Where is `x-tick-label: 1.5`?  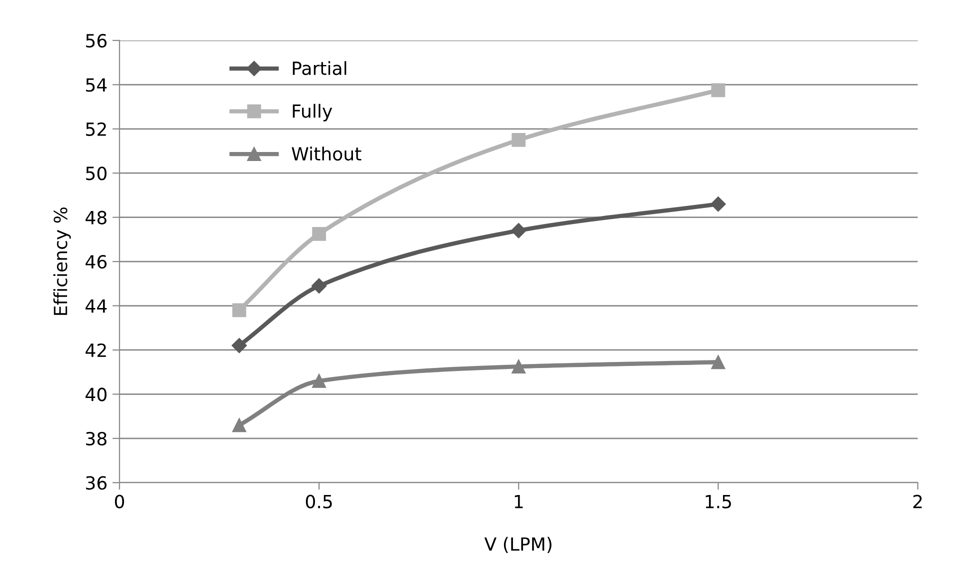
x-tick-label: 1.5 is located at coordinates (718, 501).